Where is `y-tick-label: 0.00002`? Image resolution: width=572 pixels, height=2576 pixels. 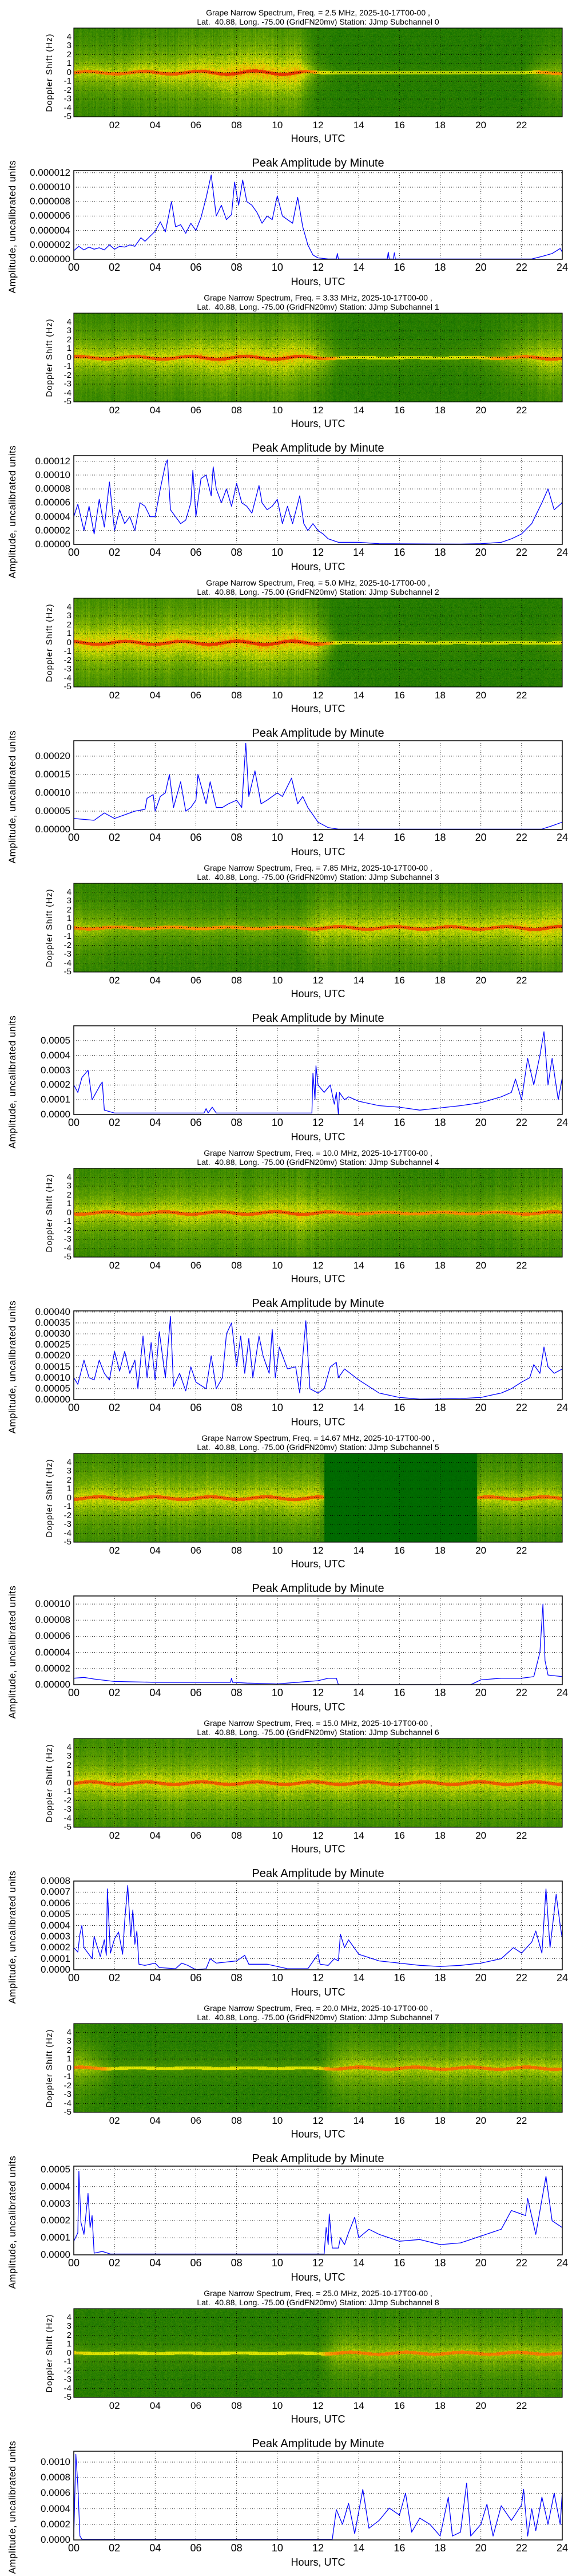
y-tick-label: 0.00002 is located at coordinates (52, 1668).